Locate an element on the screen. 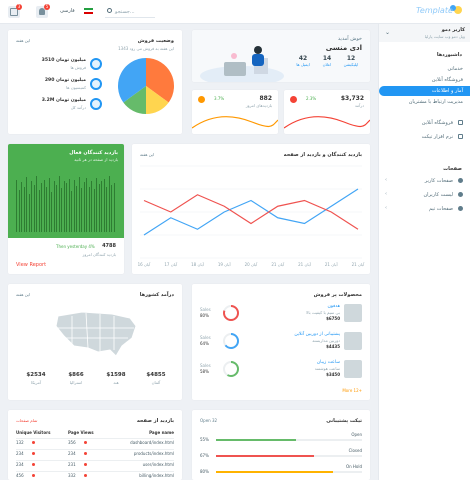 The image size is (470, 480). active-visitors-caption: بازدید کنندگان امروز is located at coordinates (99, 254).